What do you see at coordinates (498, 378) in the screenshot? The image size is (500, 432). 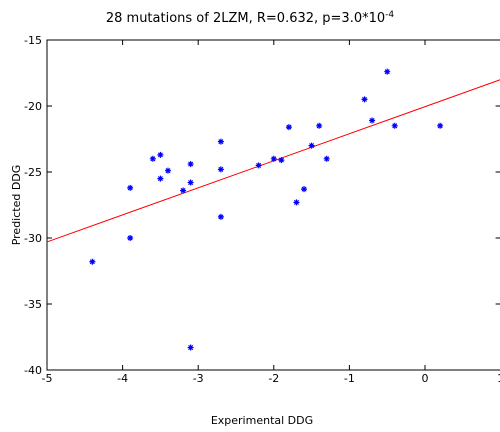 I see `x-tick-label: 1` at bounding box center [498, 378].